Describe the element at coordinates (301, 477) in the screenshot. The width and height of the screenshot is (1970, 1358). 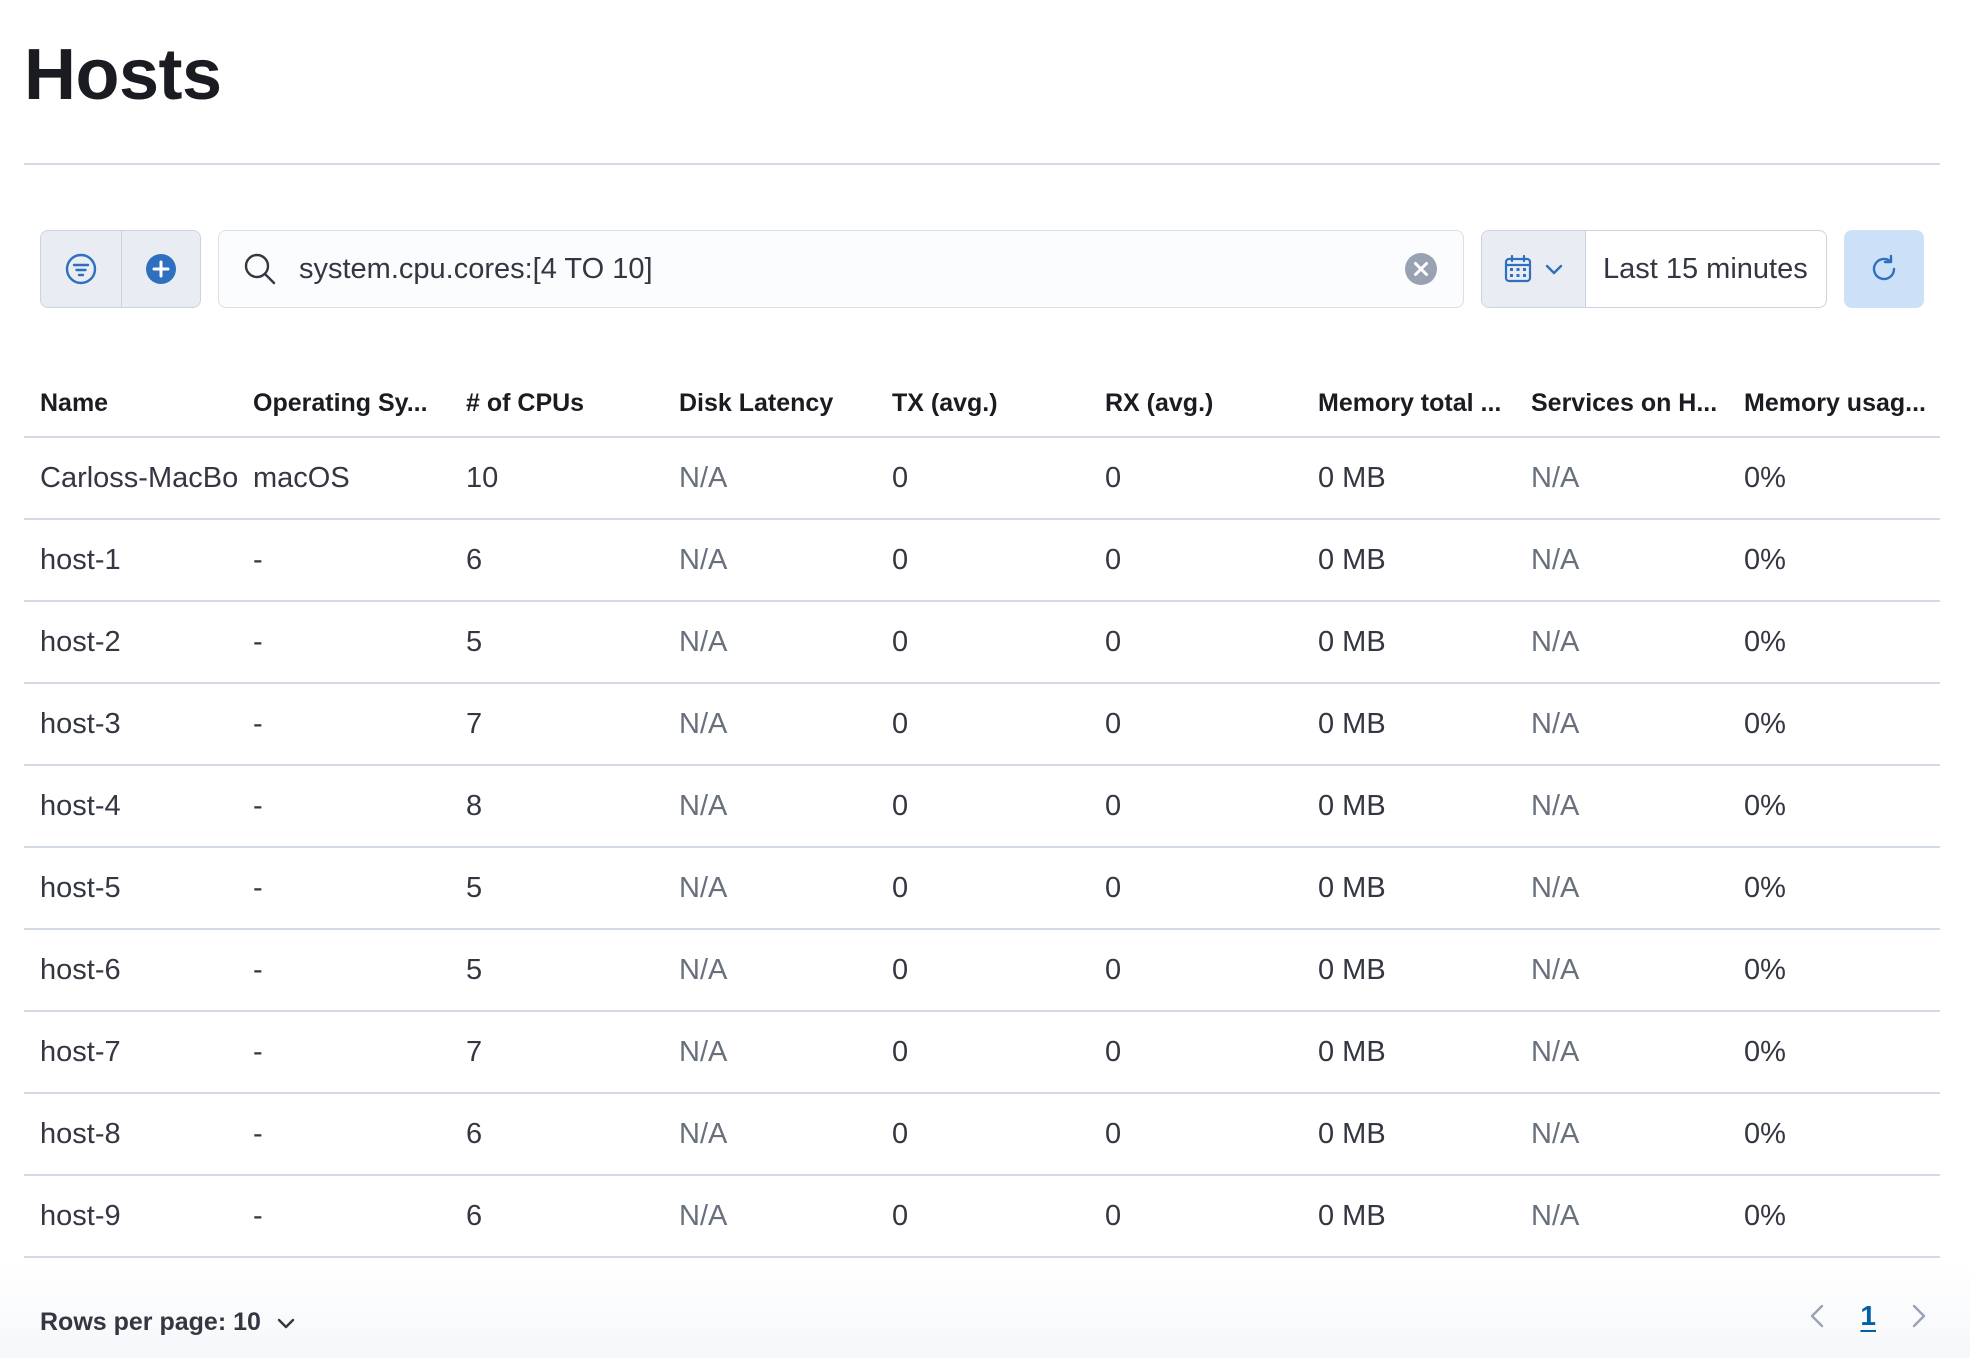
I see `cell-os: macOS` at that location.